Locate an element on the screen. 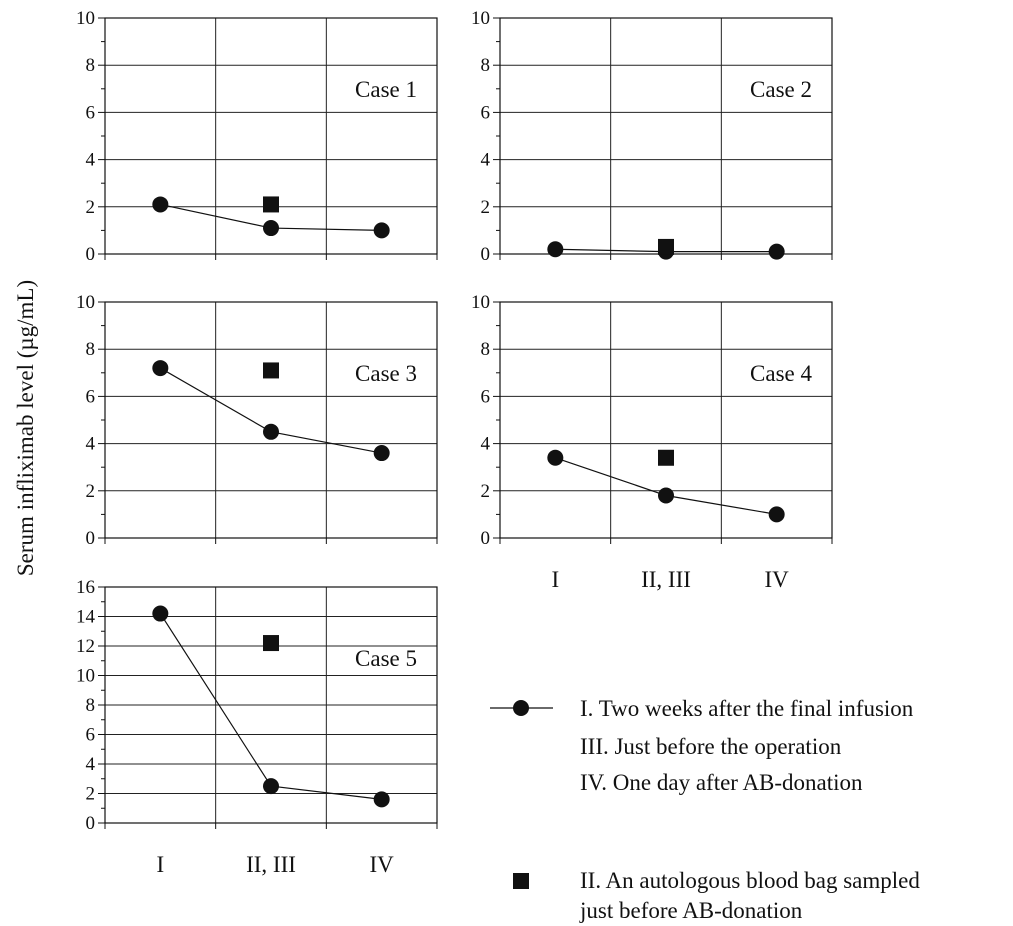 The width and height of the screenshot is (1013, 926). legend-square-marker is located at coordinates (521, 881).